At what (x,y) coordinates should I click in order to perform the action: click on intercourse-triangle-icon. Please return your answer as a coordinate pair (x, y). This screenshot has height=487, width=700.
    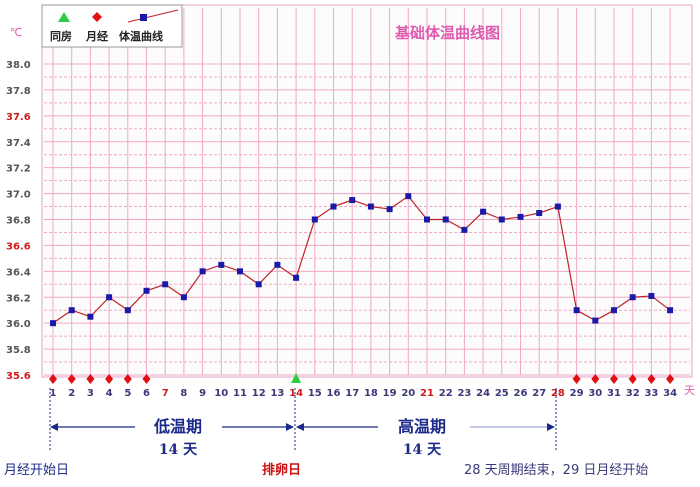
    Looking at the image, I should click on (296, 378).